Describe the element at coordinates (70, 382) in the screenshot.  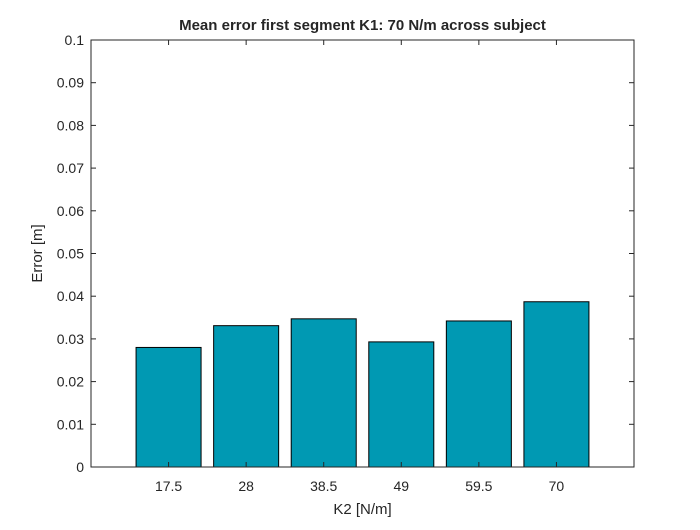
I see `y-tick-label: 0.02` at that location.